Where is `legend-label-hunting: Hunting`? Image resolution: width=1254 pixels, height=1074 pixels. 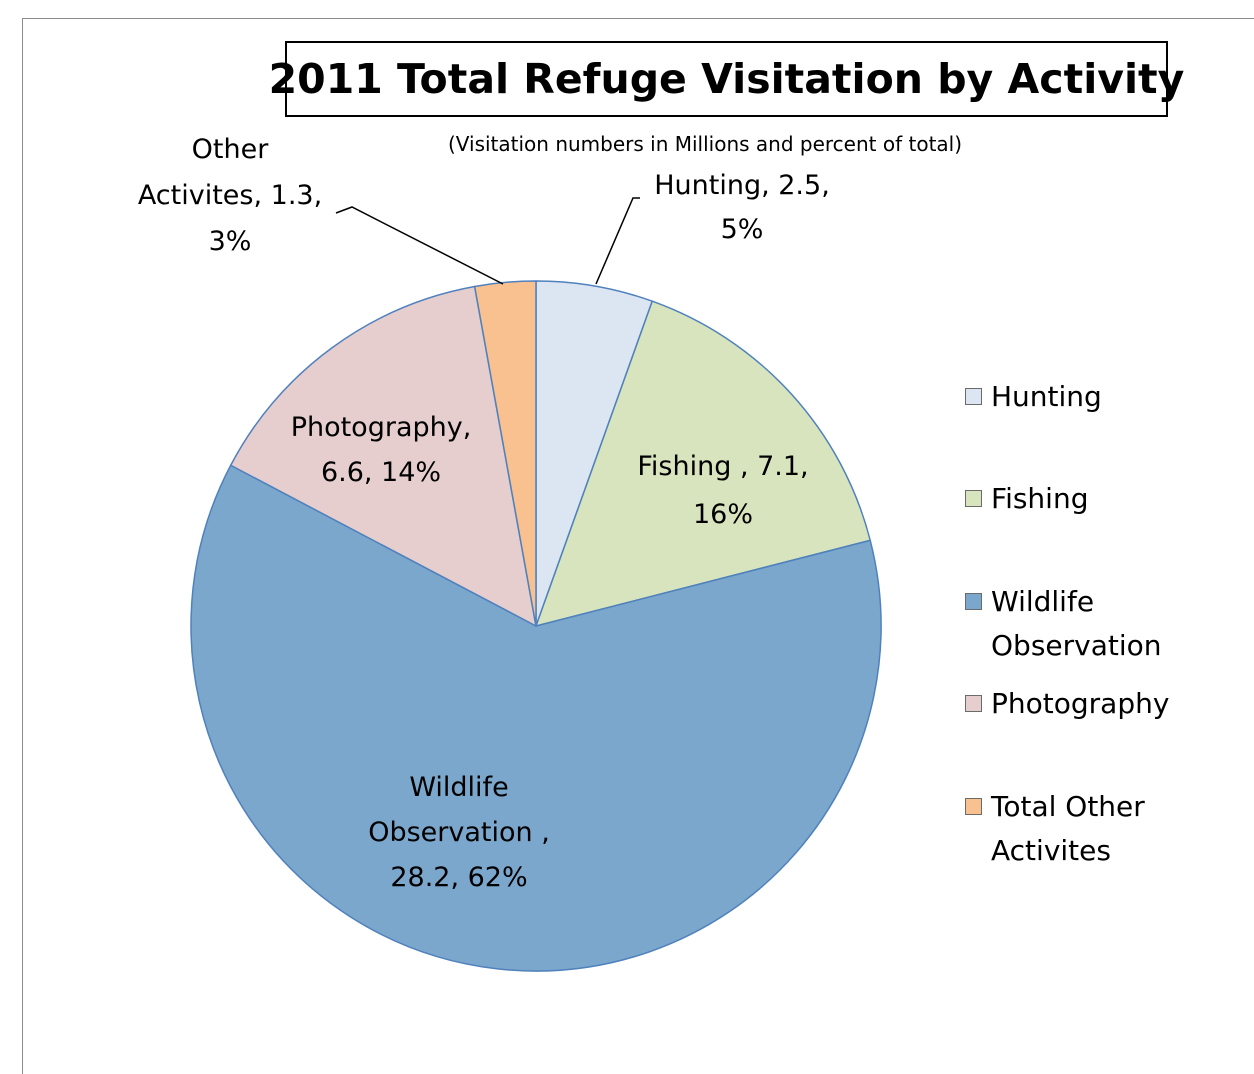 legend-label-hunting: Hunting is located at coordinates (1046, 396).